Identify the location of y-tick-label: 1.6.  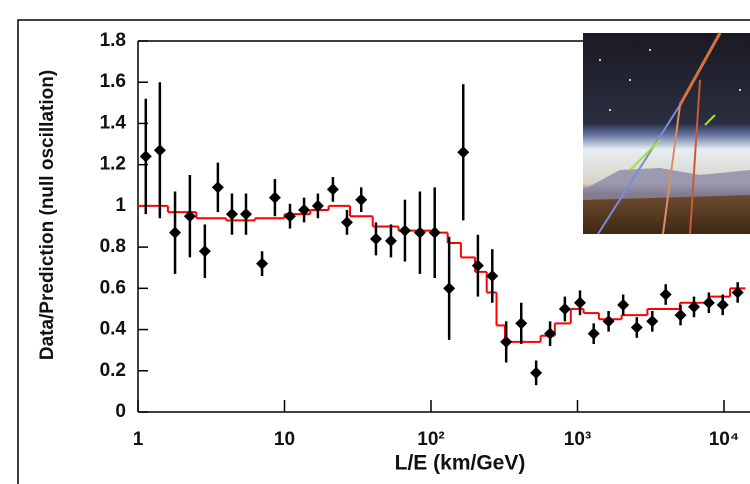
(113, 81).